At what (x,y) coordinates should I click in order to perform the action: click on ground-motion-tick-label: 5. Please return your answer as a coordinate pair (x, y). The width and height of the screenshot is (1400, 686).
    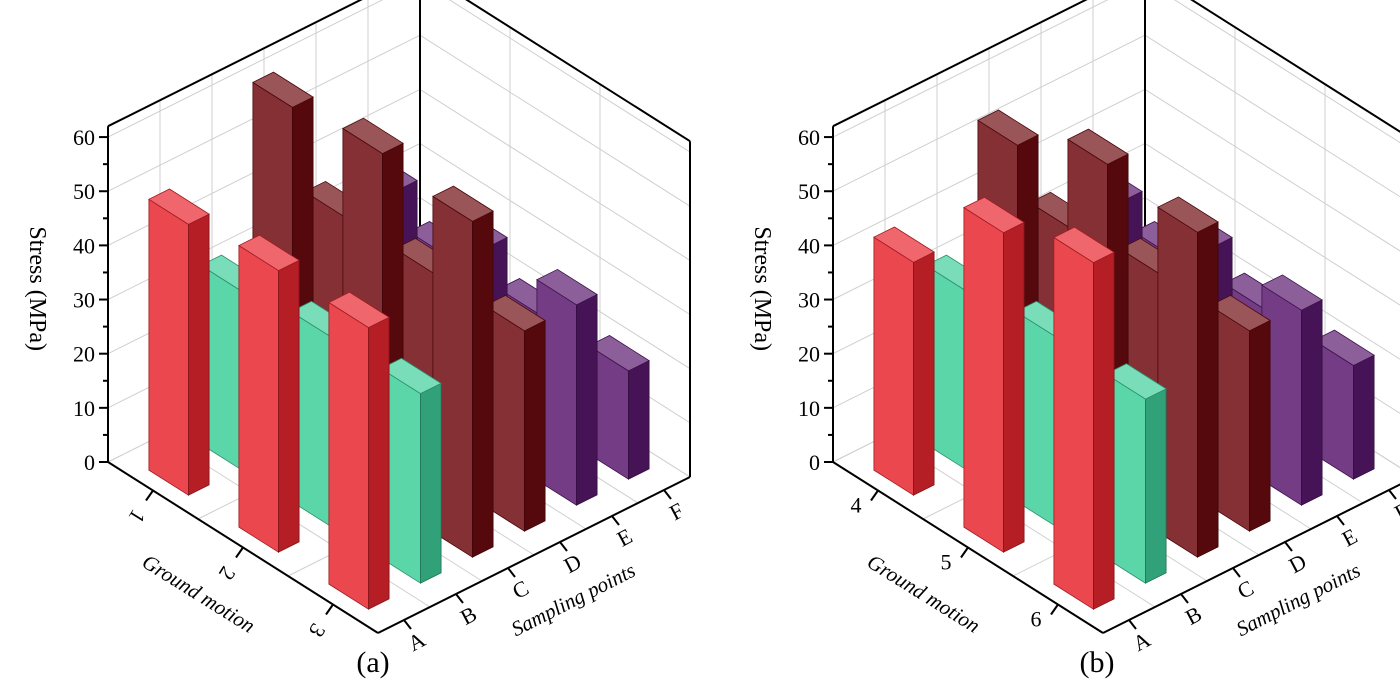
    Looking at the image, I should click on (946, 562).